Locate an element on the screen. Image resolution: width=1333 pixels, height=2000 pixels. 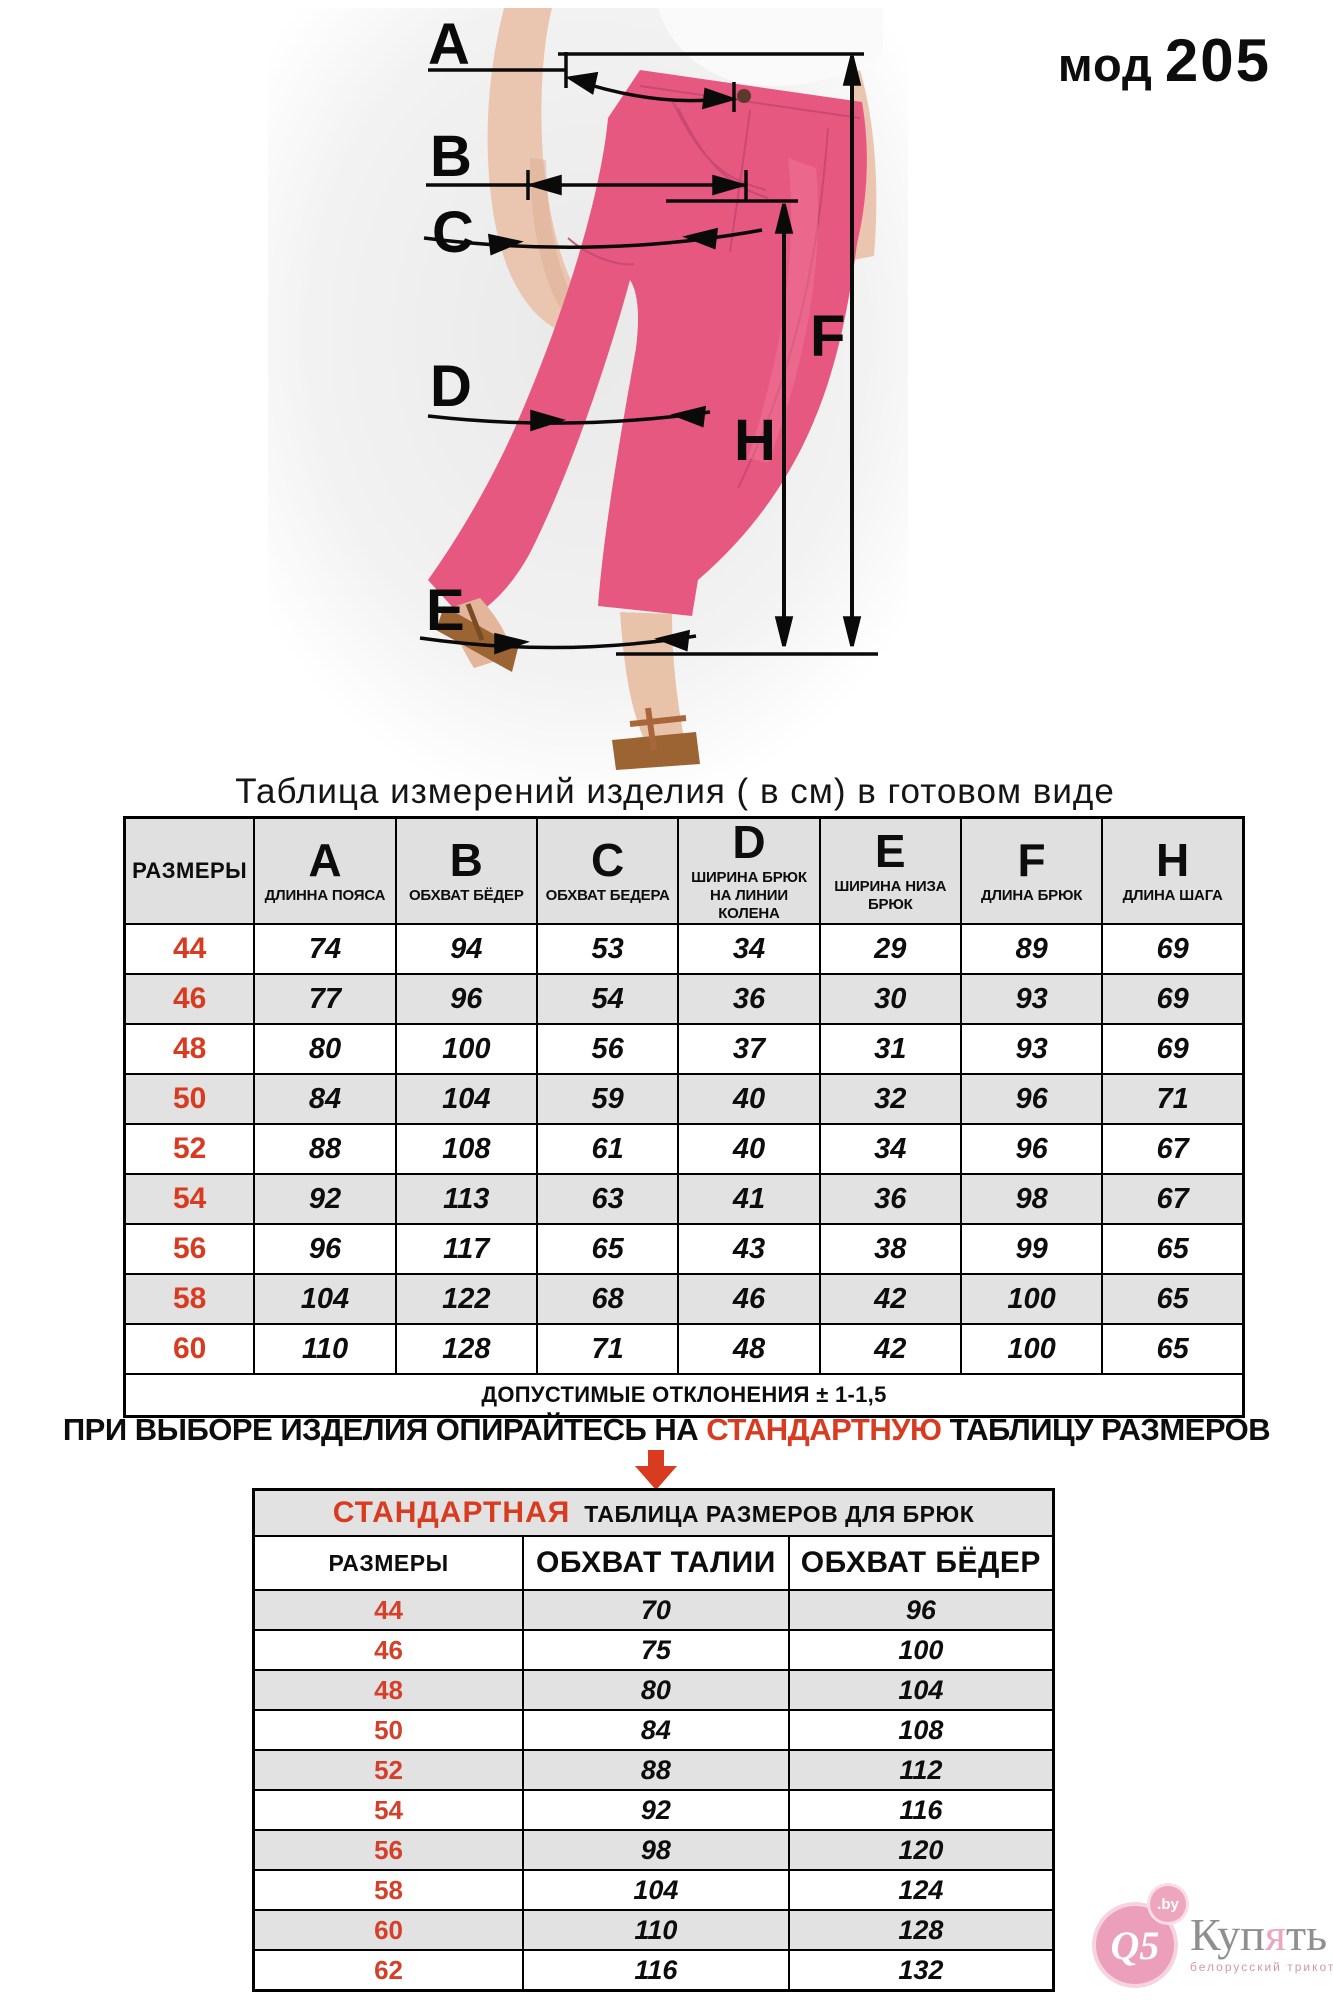
value-cell: 30 is located at coordinates (890, 999).